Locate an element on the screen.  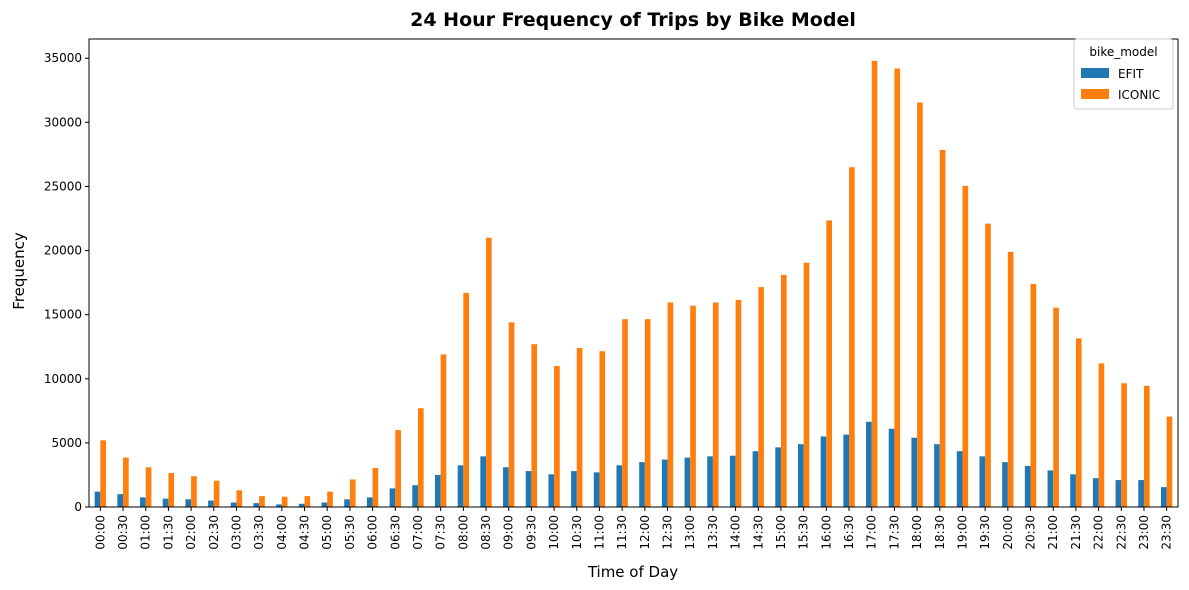
y-tick-label: 5000 is located at coordinates (66, 443).